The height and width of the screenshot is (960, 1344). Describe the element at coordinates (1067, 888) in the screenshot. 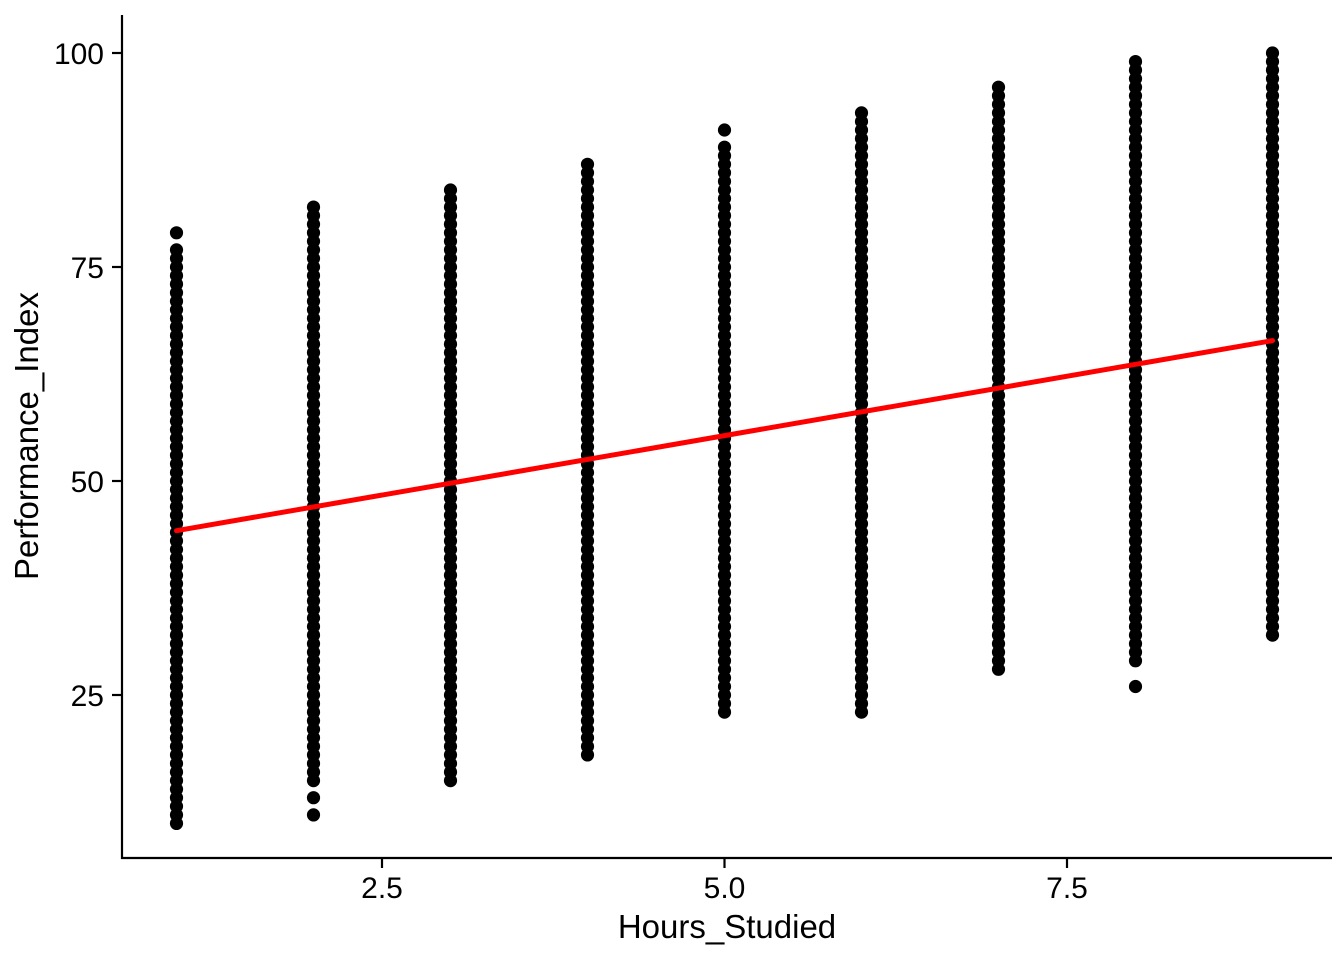

I see `x-tick-label: 7.5` at that location.